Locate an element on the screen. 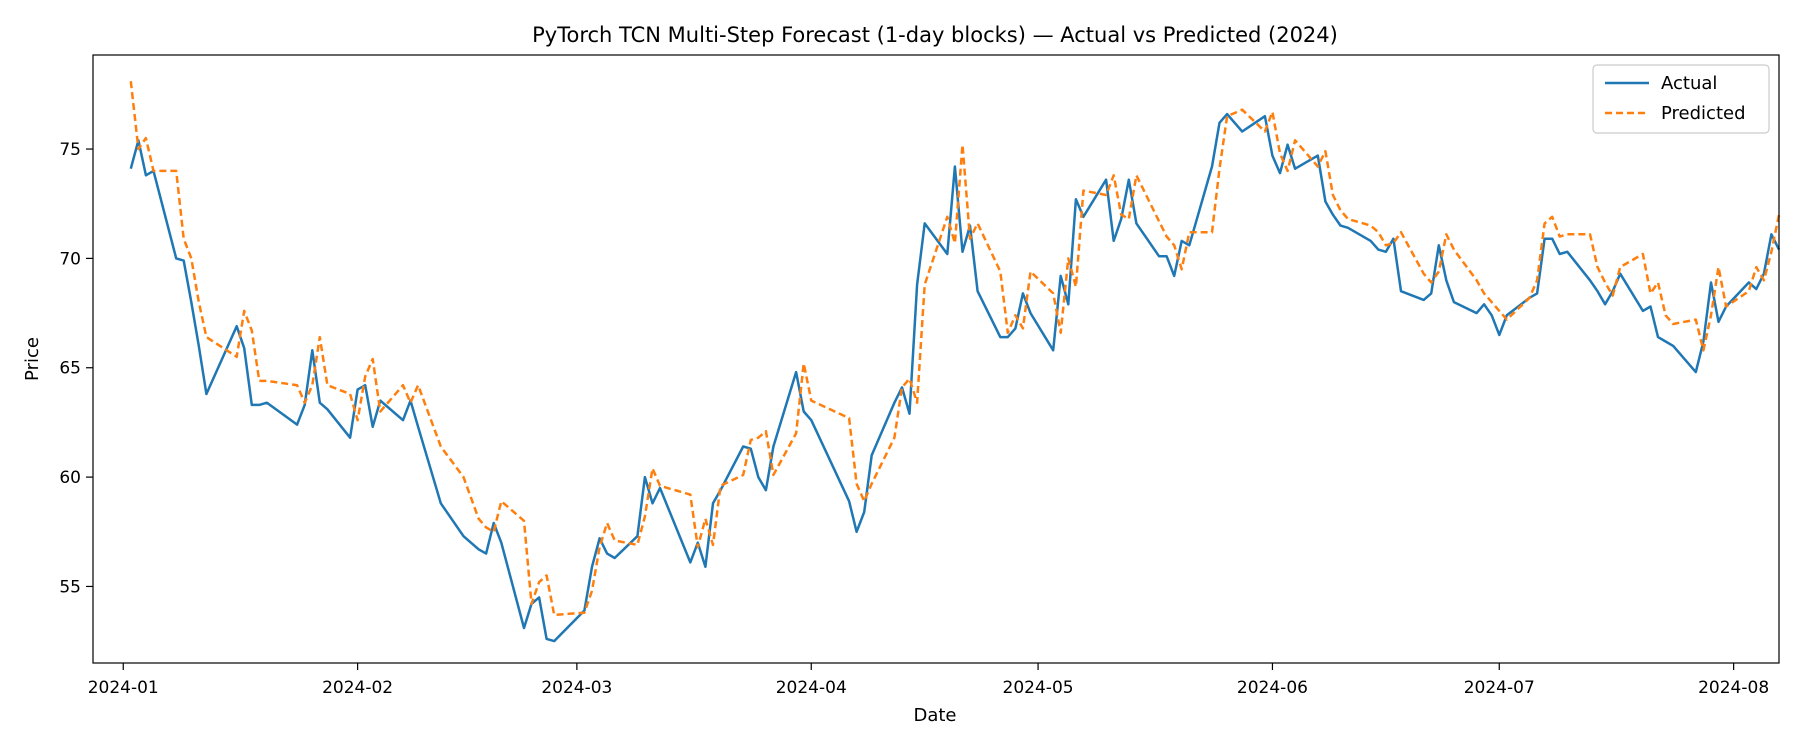  x-tick-label: 2024-04 is located at coordinates (811, 688).